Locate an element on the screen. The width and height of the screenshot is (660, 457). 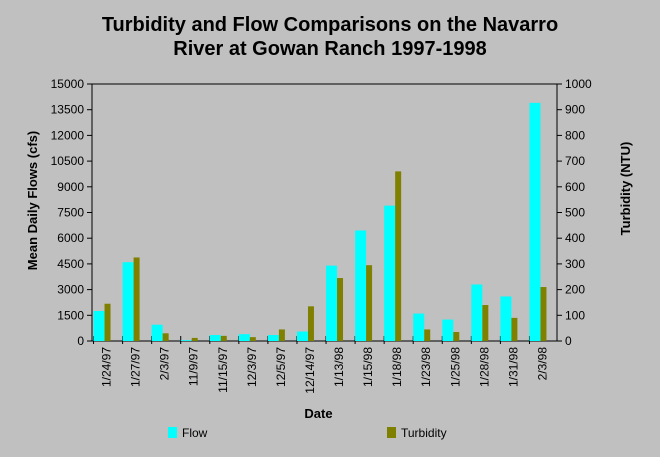
legend-label-flow: Flow is located at coordinates (195, 433).